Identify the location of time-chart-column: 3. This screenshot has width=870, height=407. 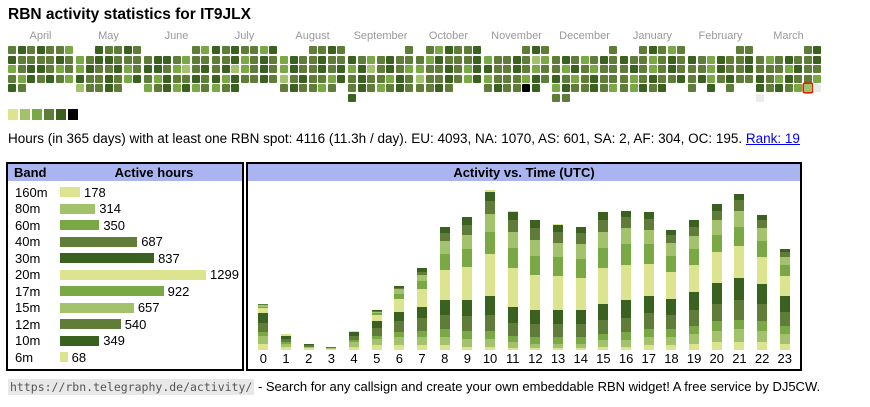
(331, 274).